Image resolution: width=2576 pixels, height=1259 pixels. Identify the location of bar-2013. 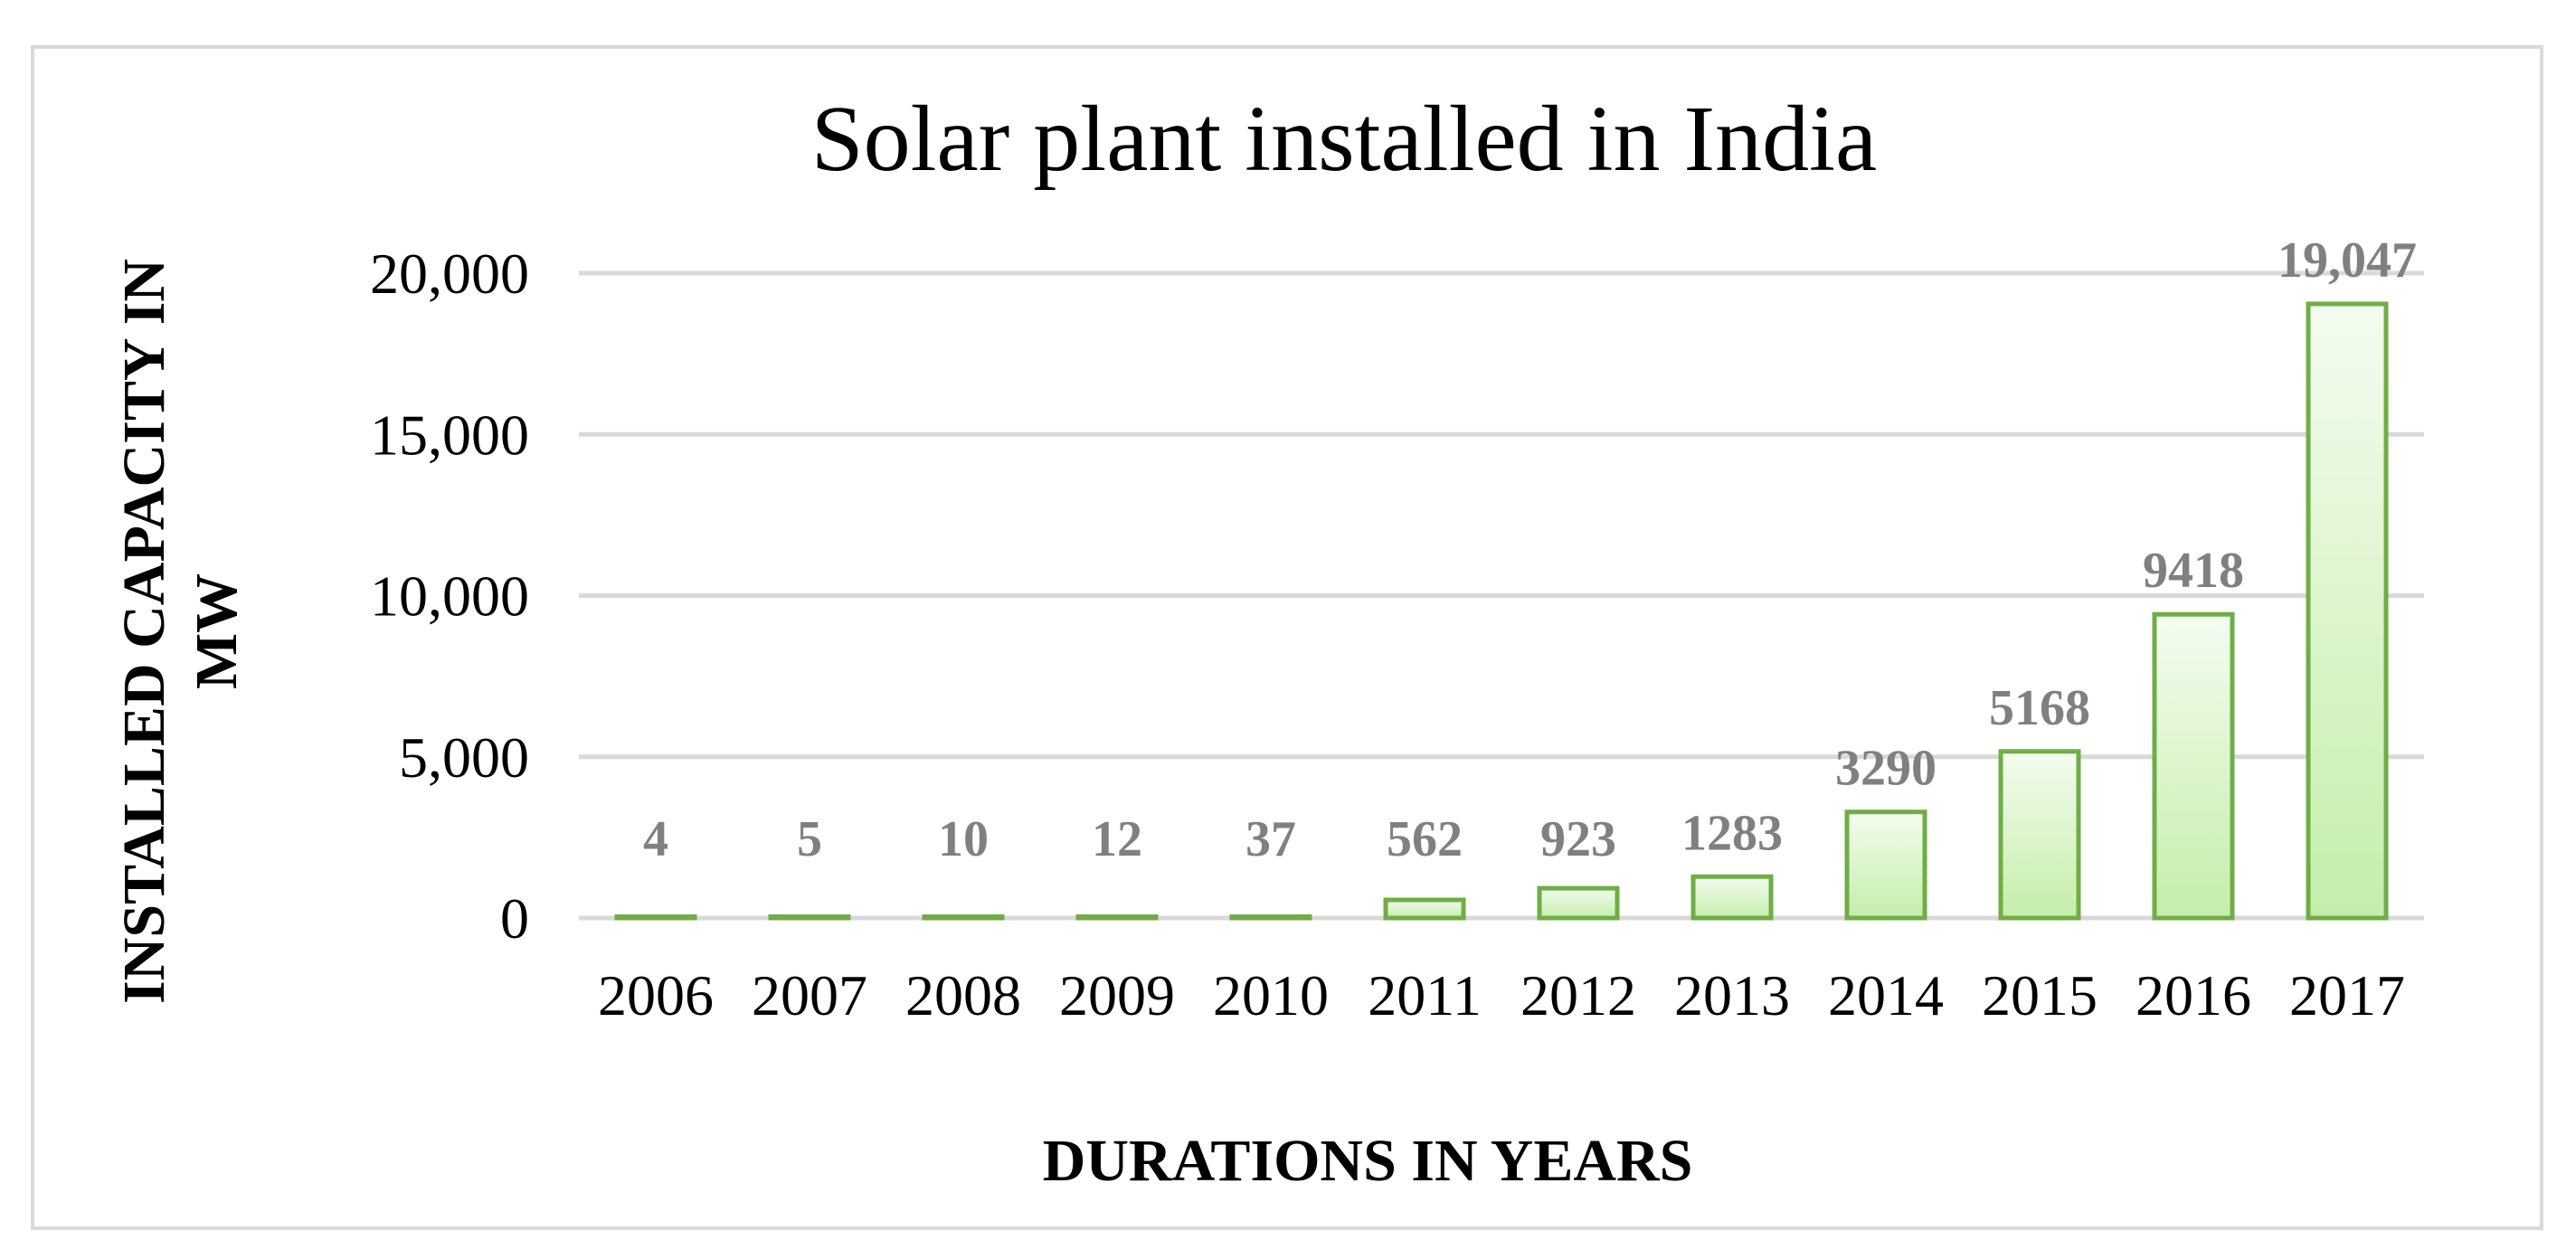
(1732, 898).